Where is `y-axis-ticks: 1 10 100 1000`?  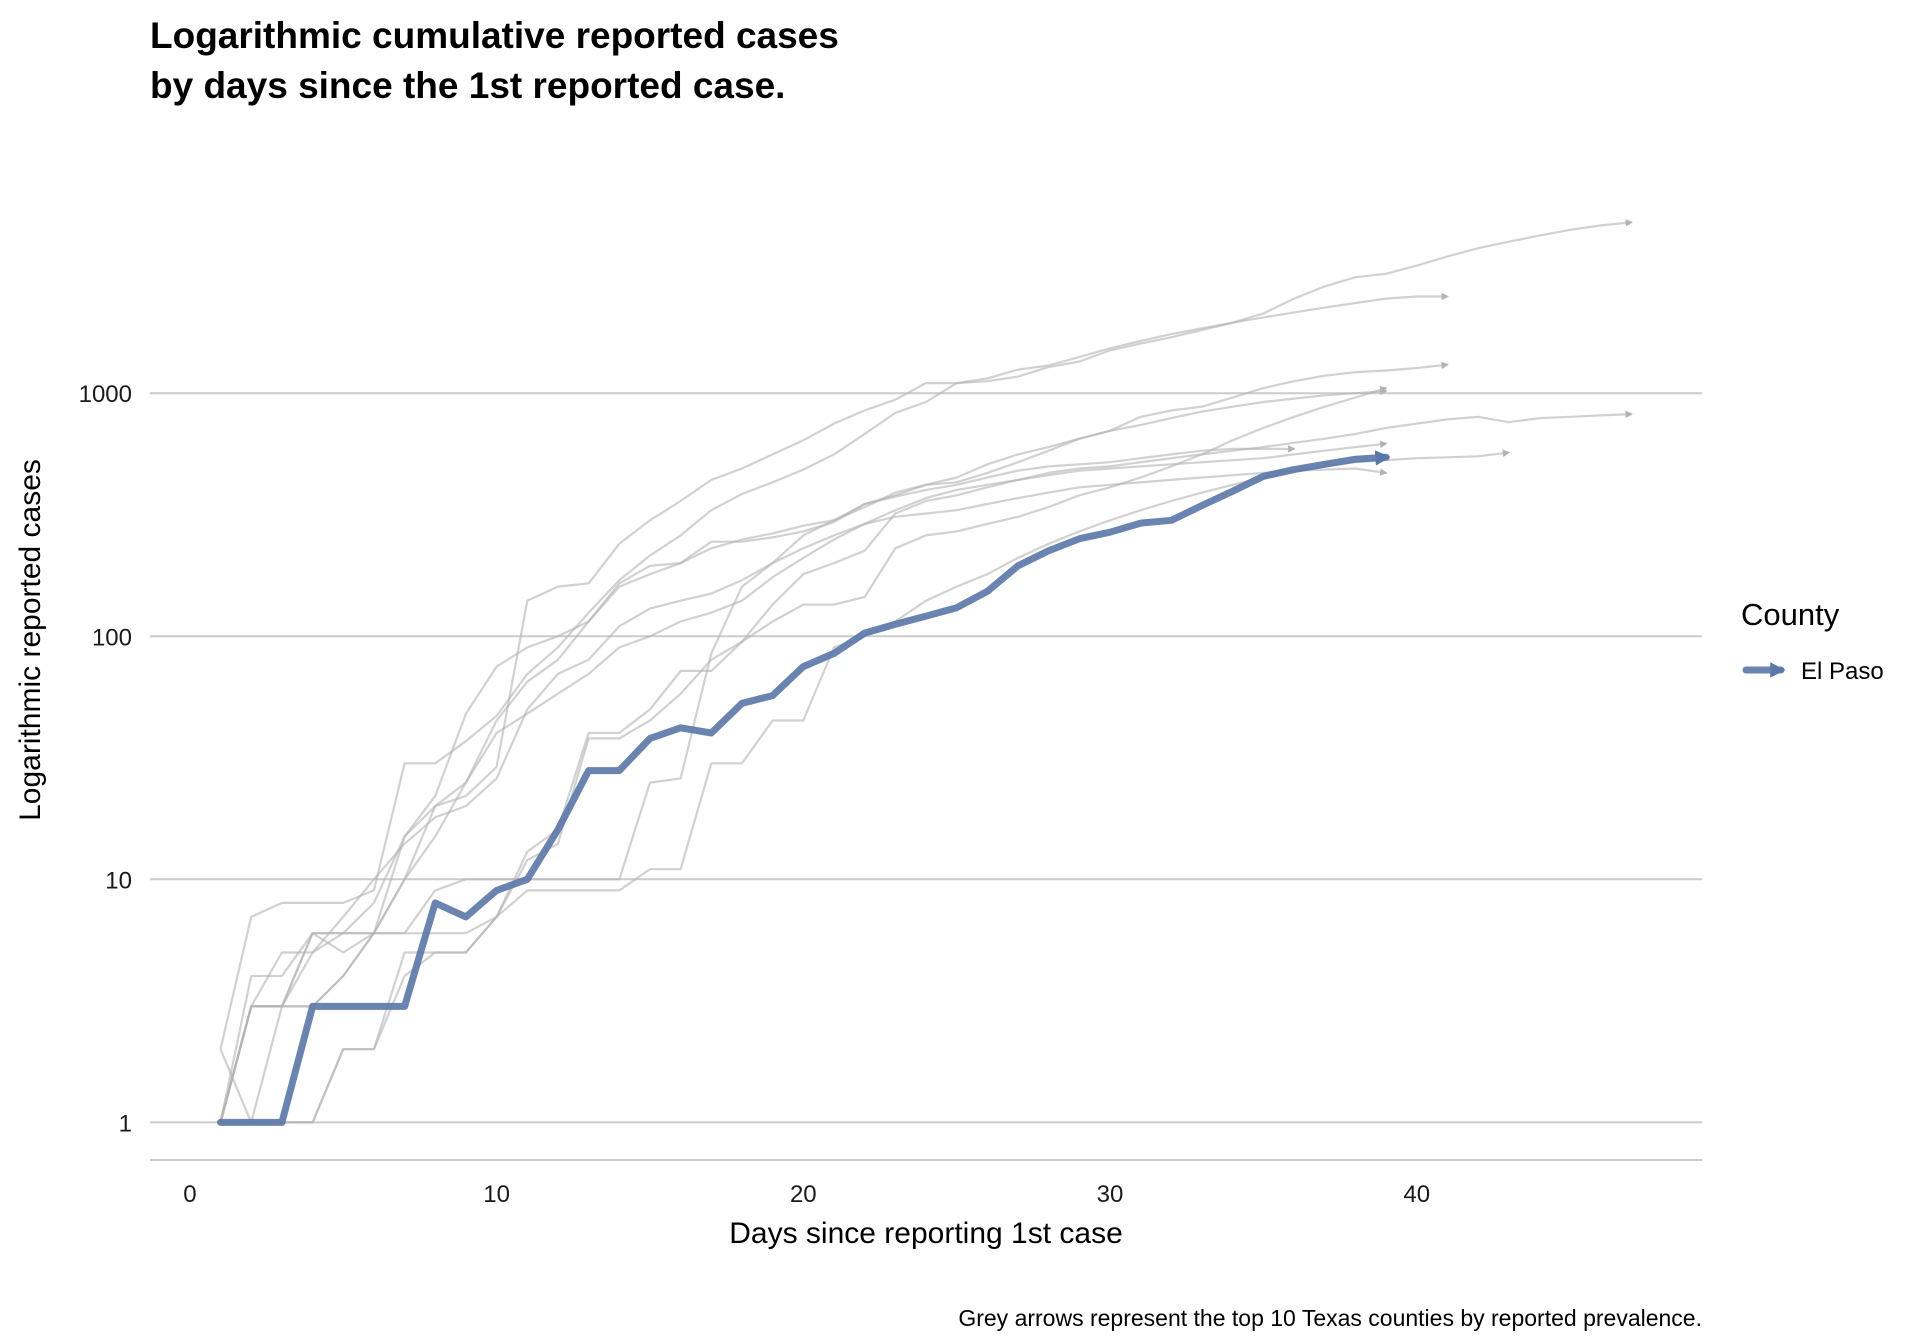
y-axis-ticks: 1 10 100 1000 is located at coordinates (105, 759).